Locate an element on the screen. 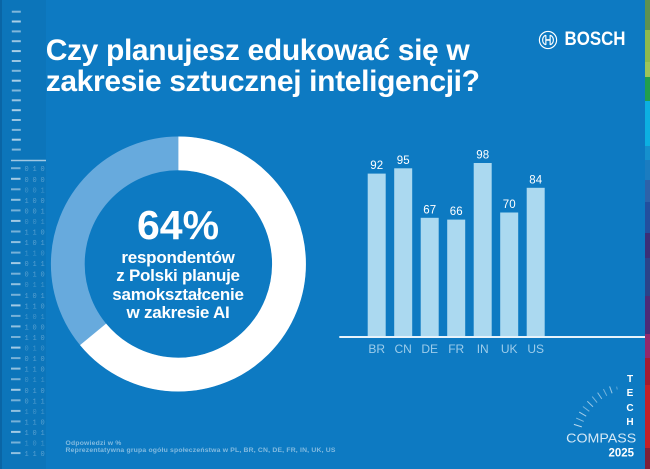  svg-text: US is located at coordinates (535, 349).